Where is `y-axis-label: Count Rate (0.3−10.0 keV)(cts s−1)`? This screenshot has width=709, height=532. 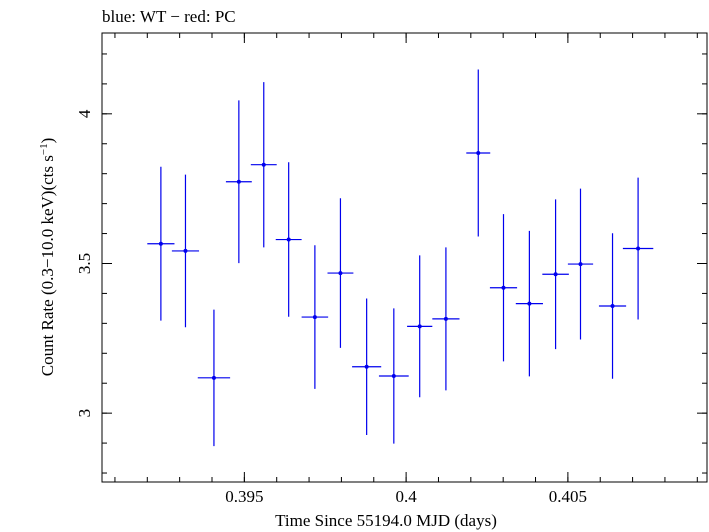
y-axis-label: Count Rate (0.3−10.0 keV)(cts s−1) is located at coordinates (47, 257).